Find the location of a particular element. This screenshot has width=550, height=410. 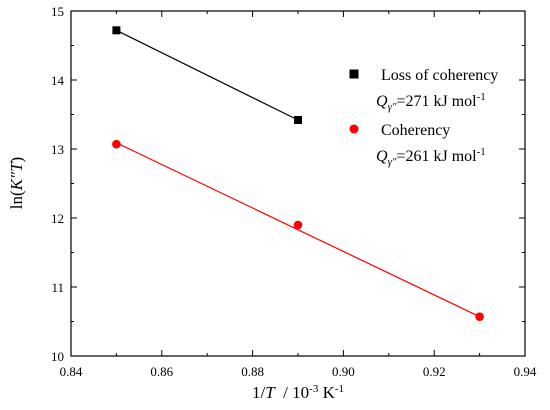

x-tick-label: 0.84 is located at coordinates (71, 371).